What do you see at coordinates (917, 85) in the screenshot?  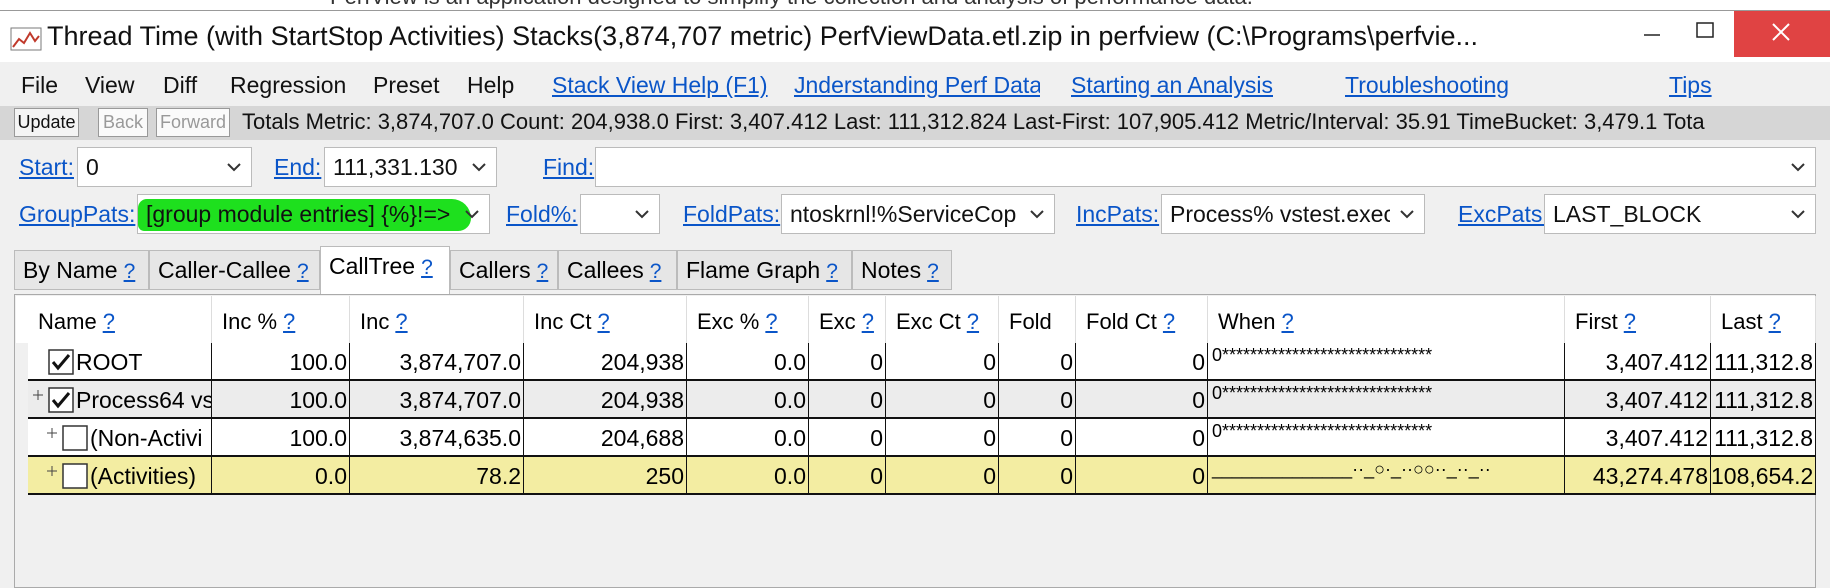 I see `help-link: Jnderstanding Perf Data` at bounding box center [917, 85].